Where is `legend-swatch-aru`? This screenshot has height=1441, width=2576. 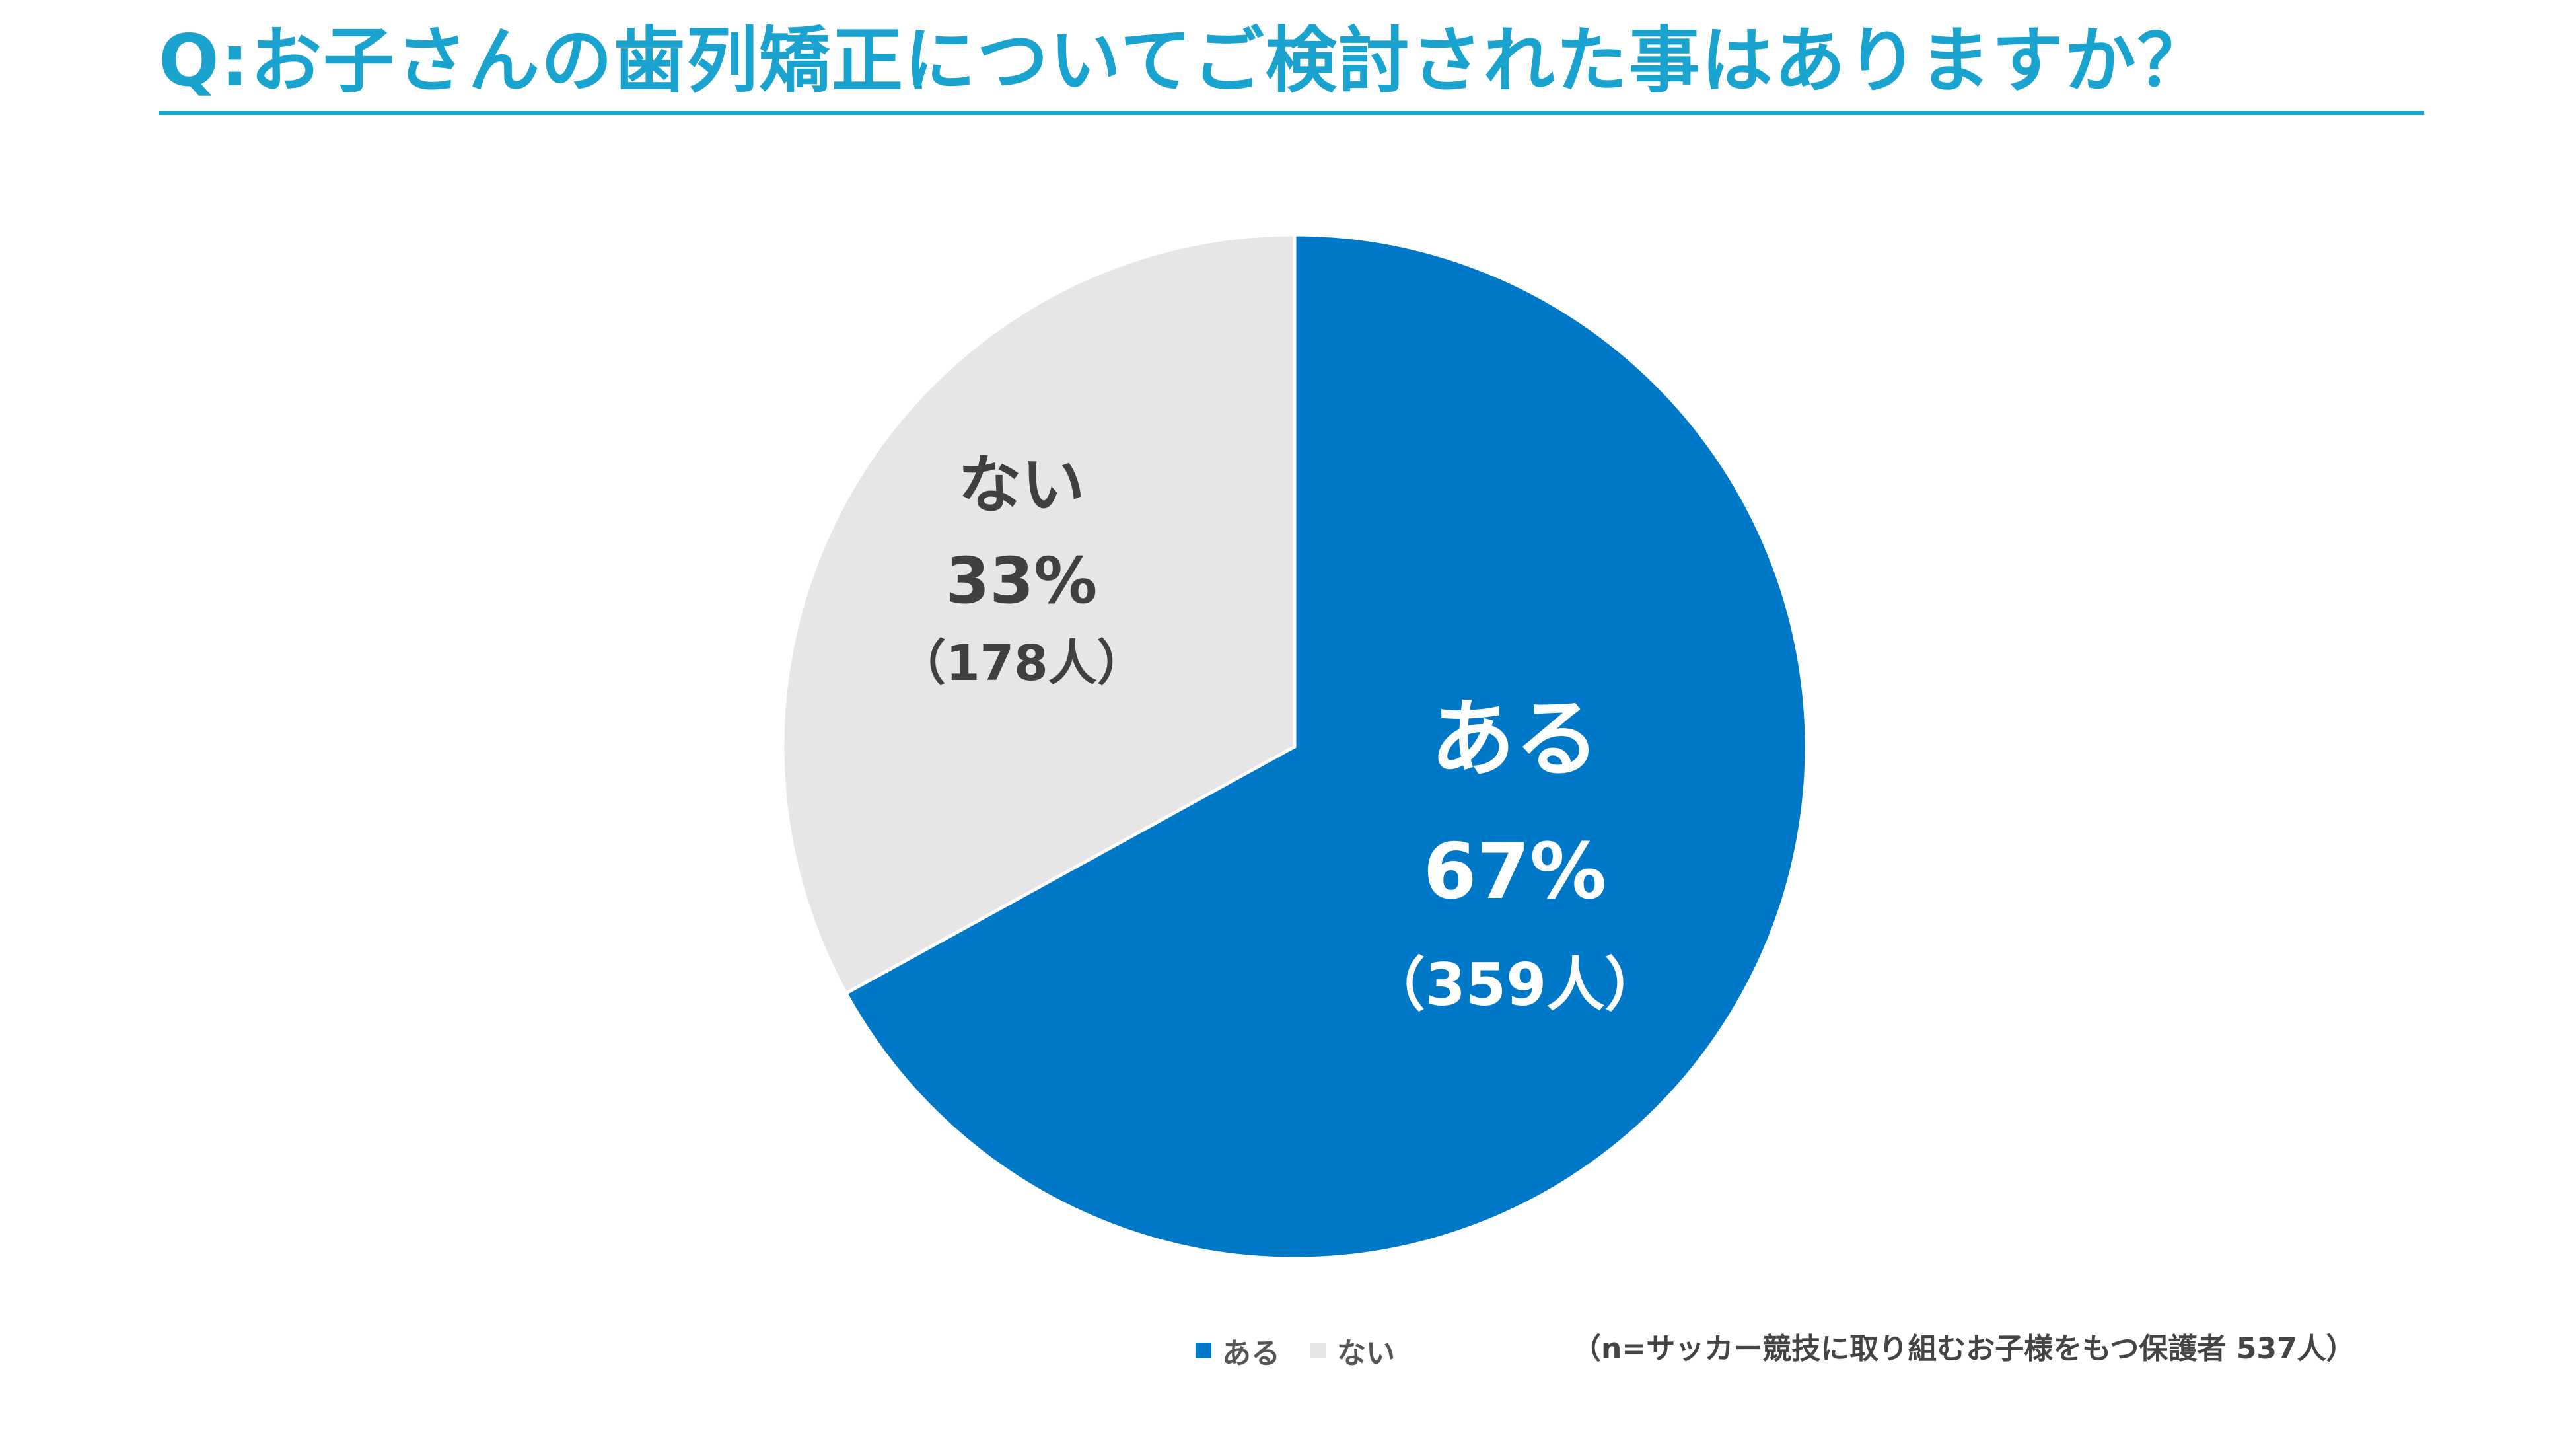 legend-swatch-aru is located at coordinates (1203, 1350).